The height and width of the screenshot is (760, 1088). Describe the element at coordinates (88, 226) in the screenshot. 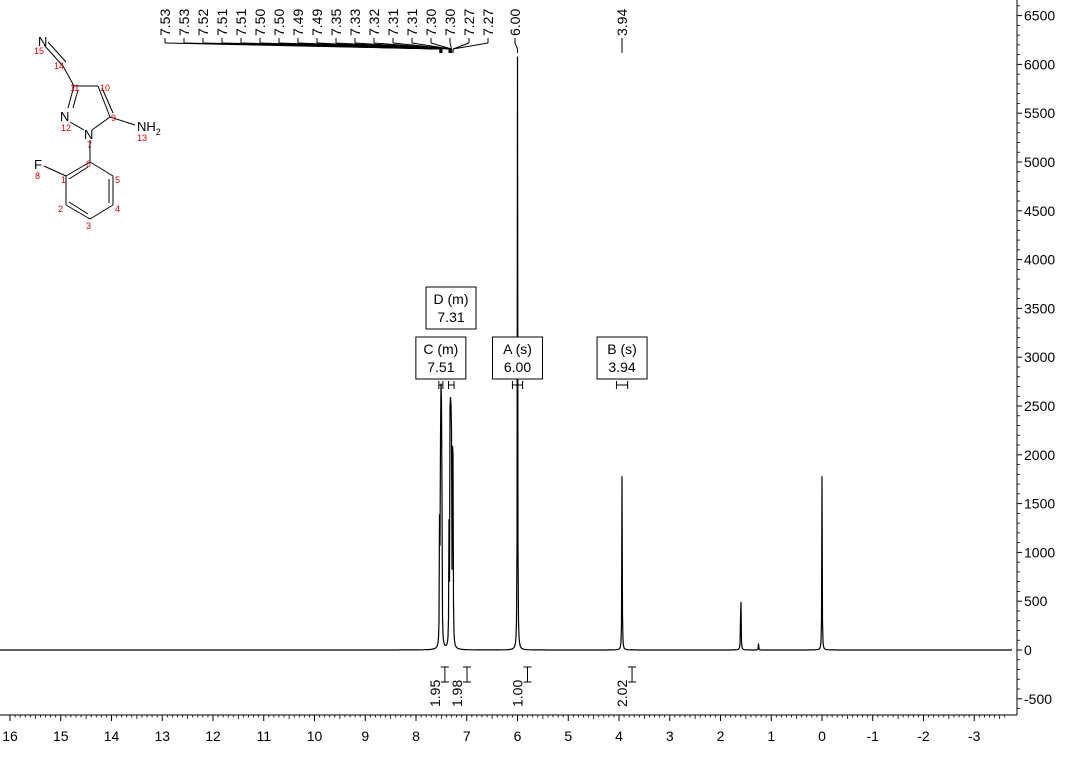

I see `atom-number-3: 3` at that location.